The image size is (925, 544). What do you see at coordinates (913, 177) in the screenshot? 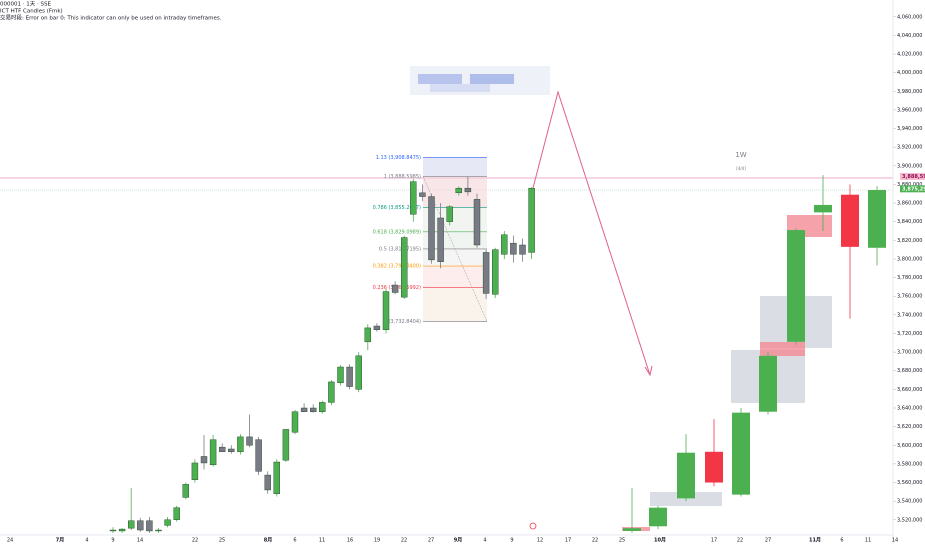
I see `price-tag-label: 3,888,590` at bounding box center [913, 177].